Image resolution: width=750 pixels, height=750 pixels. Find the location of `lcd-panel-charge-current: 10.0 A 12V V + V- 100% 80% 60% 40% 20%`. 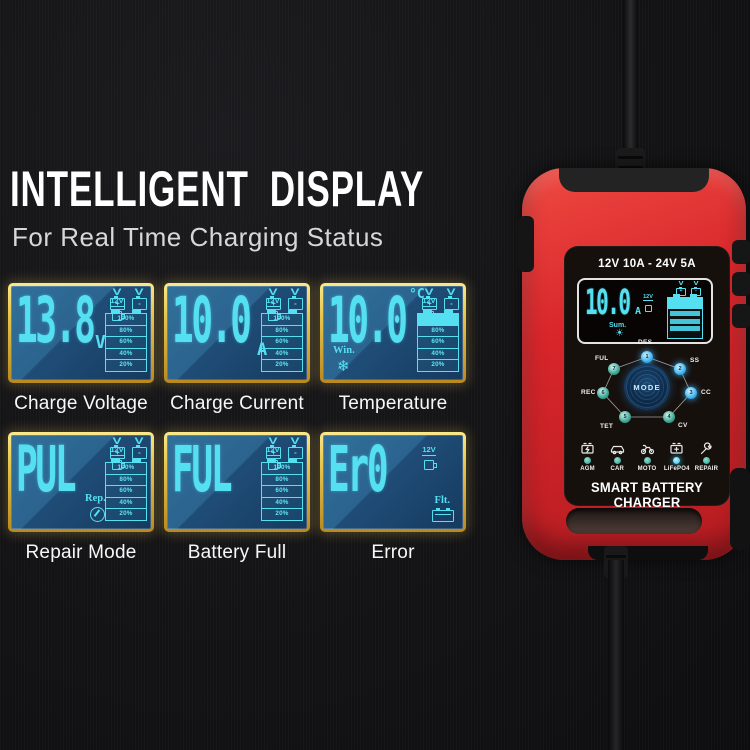

lcd-panel-charge-current: 10.0 A 12V V + V- 100% 80% 60% 40% 20% is located at coordinates (237, 349).